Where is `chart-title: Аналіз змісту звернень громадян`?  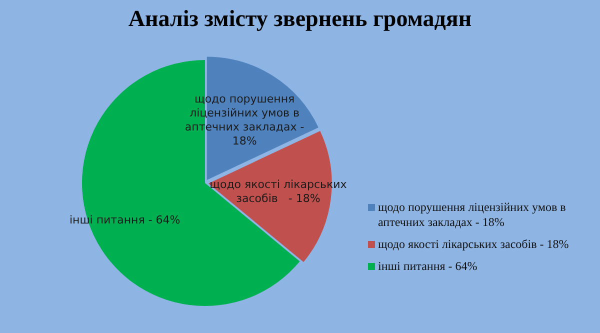 chart-title: Аналіз змісту звернень громадян is located at coordinates (300, 19).